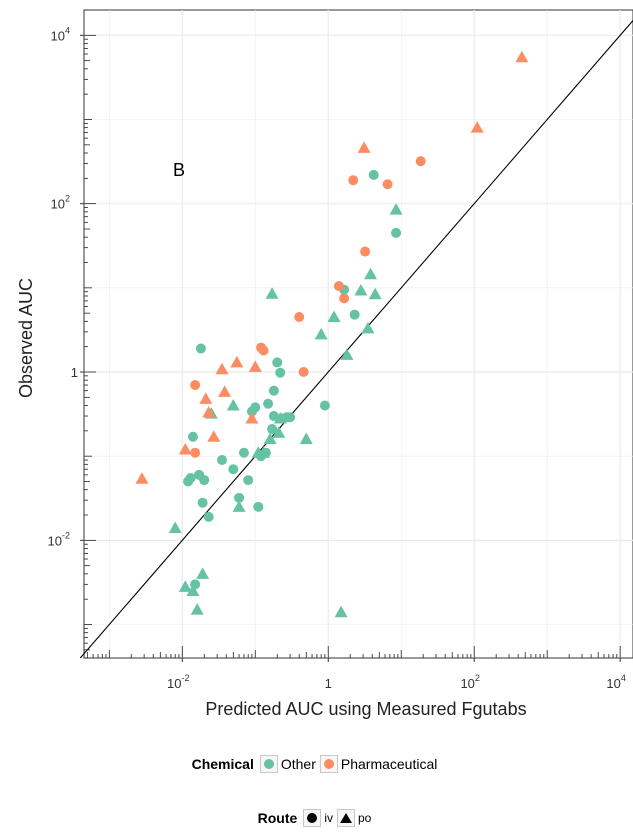  Describe the element at coordinates (364, 818) in the screenshot. I see `legend-label-po: po` at that location.